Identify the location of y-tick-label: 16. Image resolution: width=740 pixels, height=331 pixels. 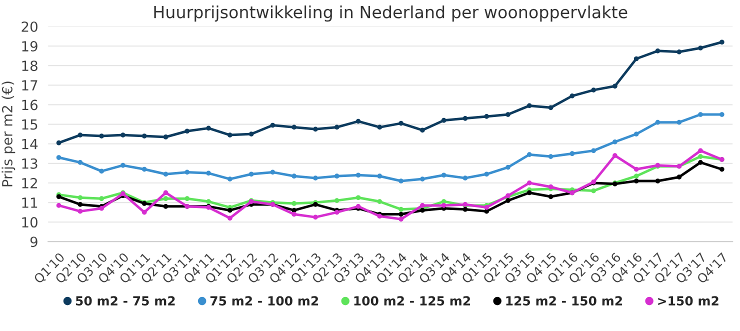
(30, 105).